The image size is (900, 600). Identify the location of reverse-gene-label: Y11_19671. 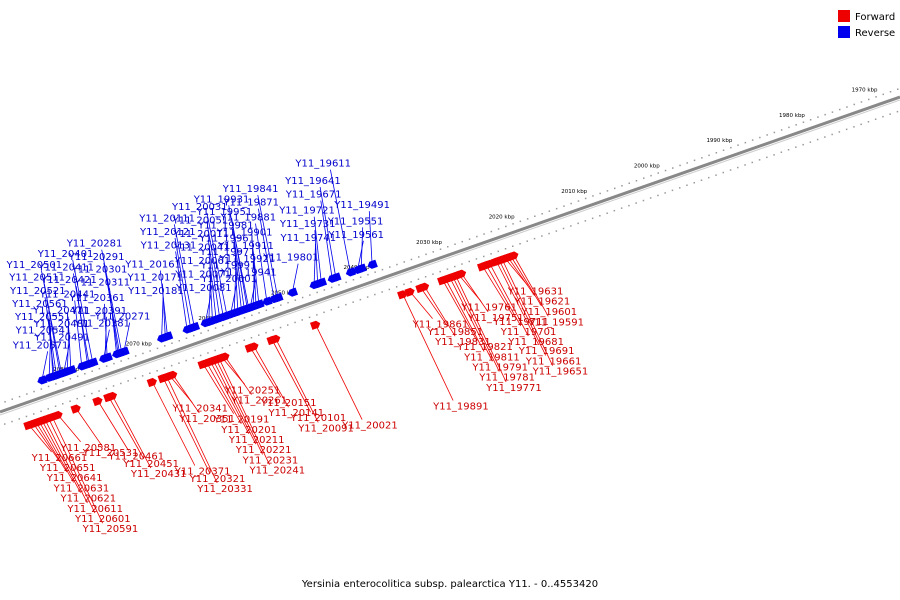
(313, 195).